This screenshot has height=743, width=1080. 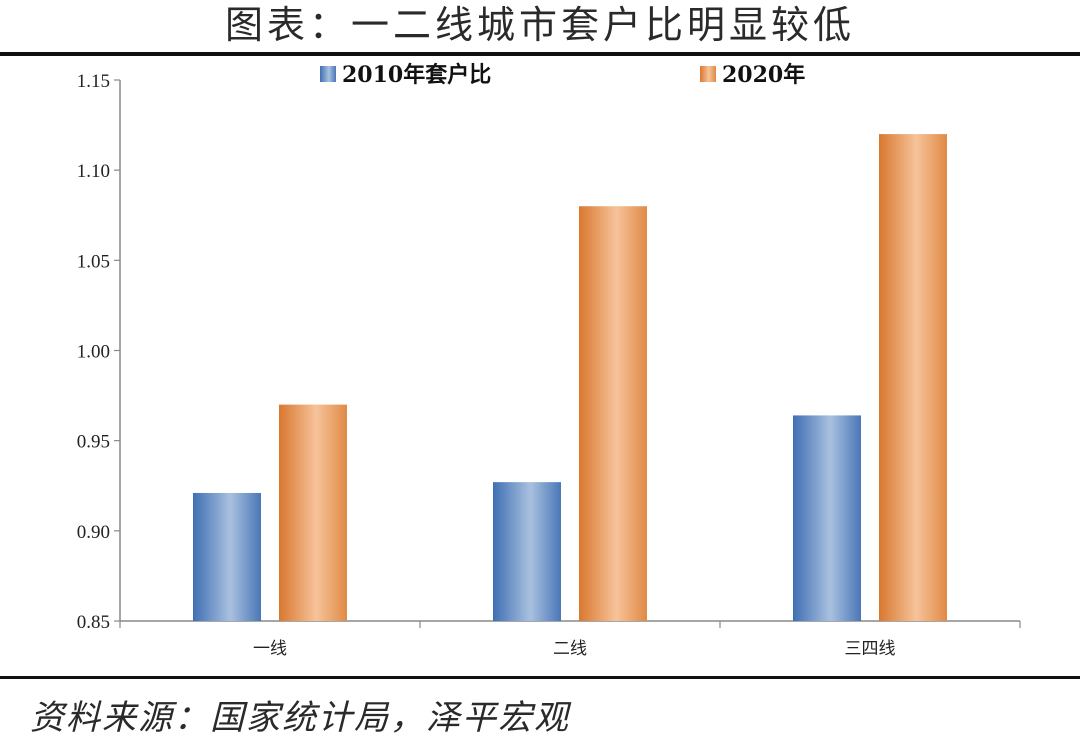 What do you see at coordinates (93, 81) in the screenshot?
I see `y-tick-label: 1.15` at bounding box center [93, 81].